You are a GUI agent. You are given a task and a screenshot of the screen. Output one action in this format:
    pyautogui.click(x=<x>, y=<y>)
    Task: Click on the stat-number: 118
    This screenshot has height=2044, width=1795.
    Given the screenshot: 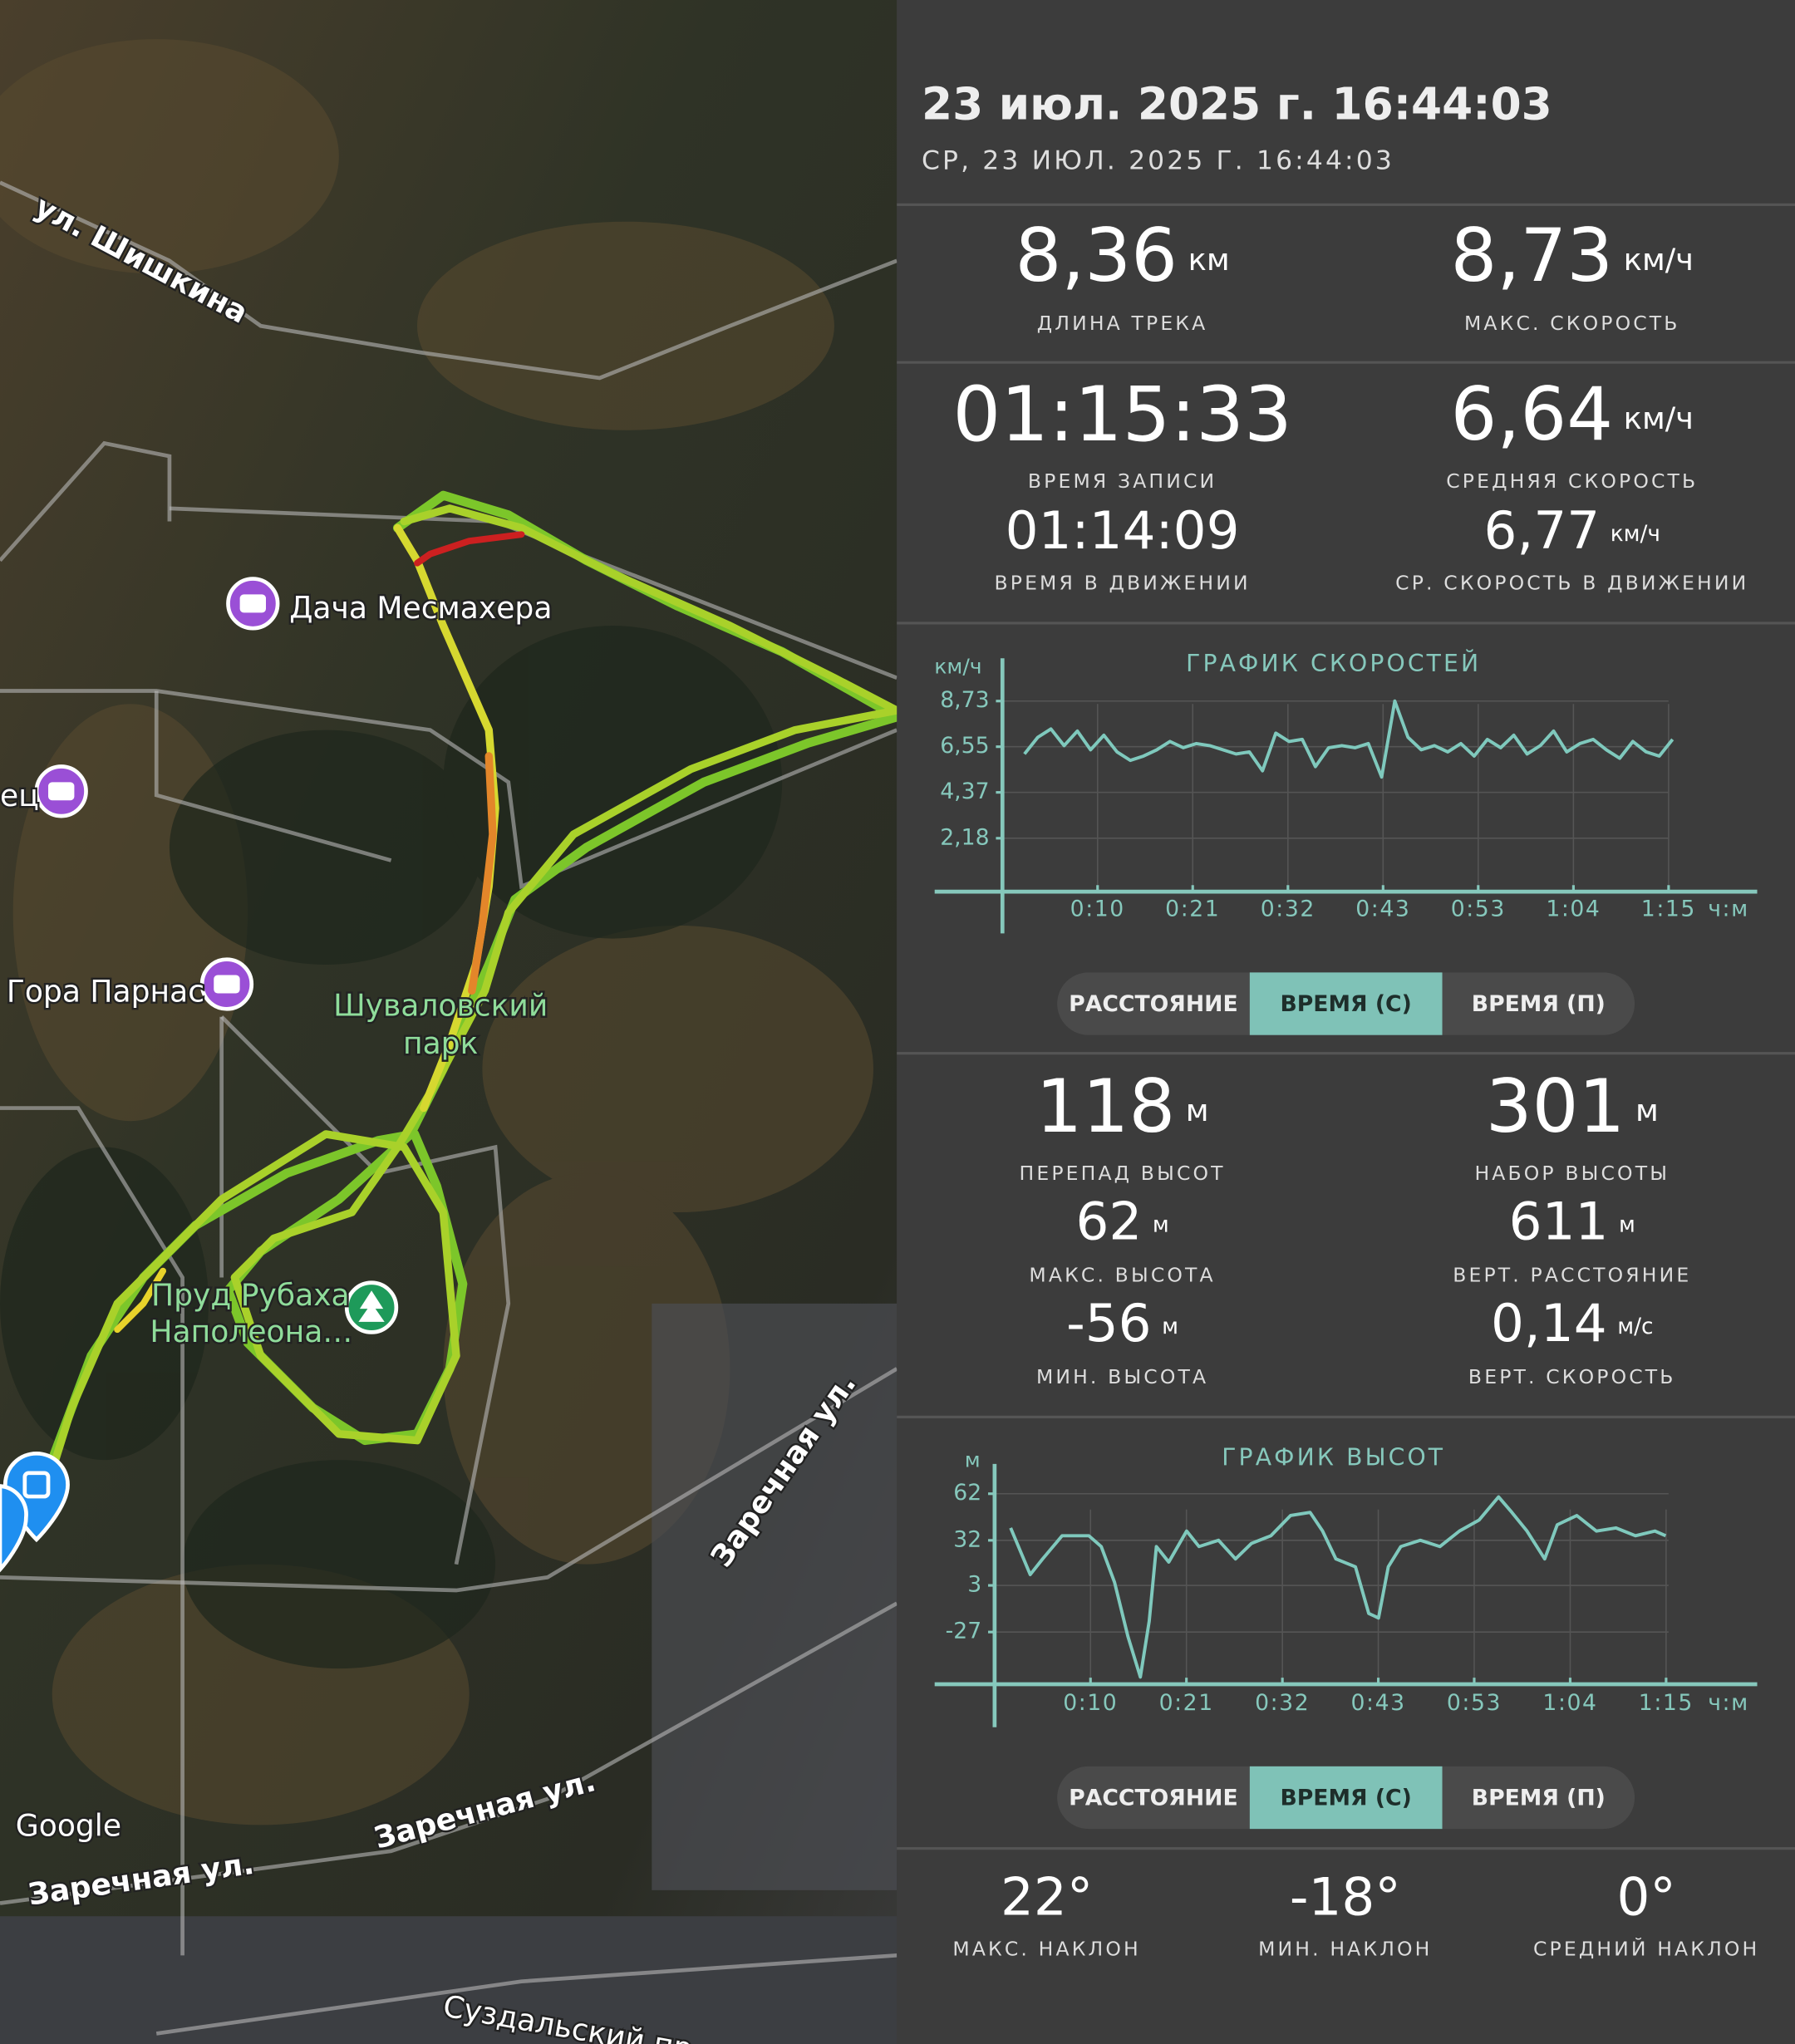 What is the action you would take?
    pyautogui.click(x=1106, y=1106)
    